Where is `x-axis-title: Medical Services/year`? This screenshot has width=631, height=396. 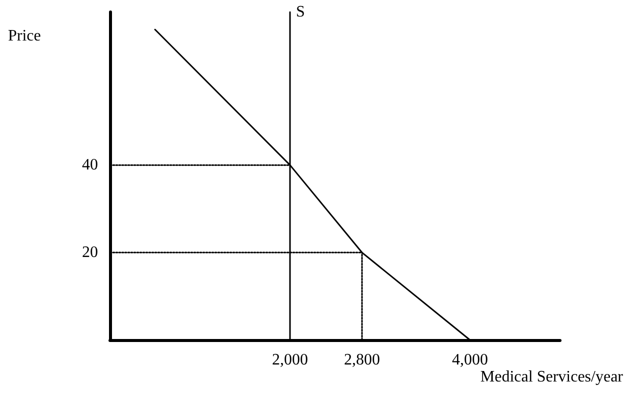
x-axis-title: Medical Services/year is located at coordinates (552, 377).